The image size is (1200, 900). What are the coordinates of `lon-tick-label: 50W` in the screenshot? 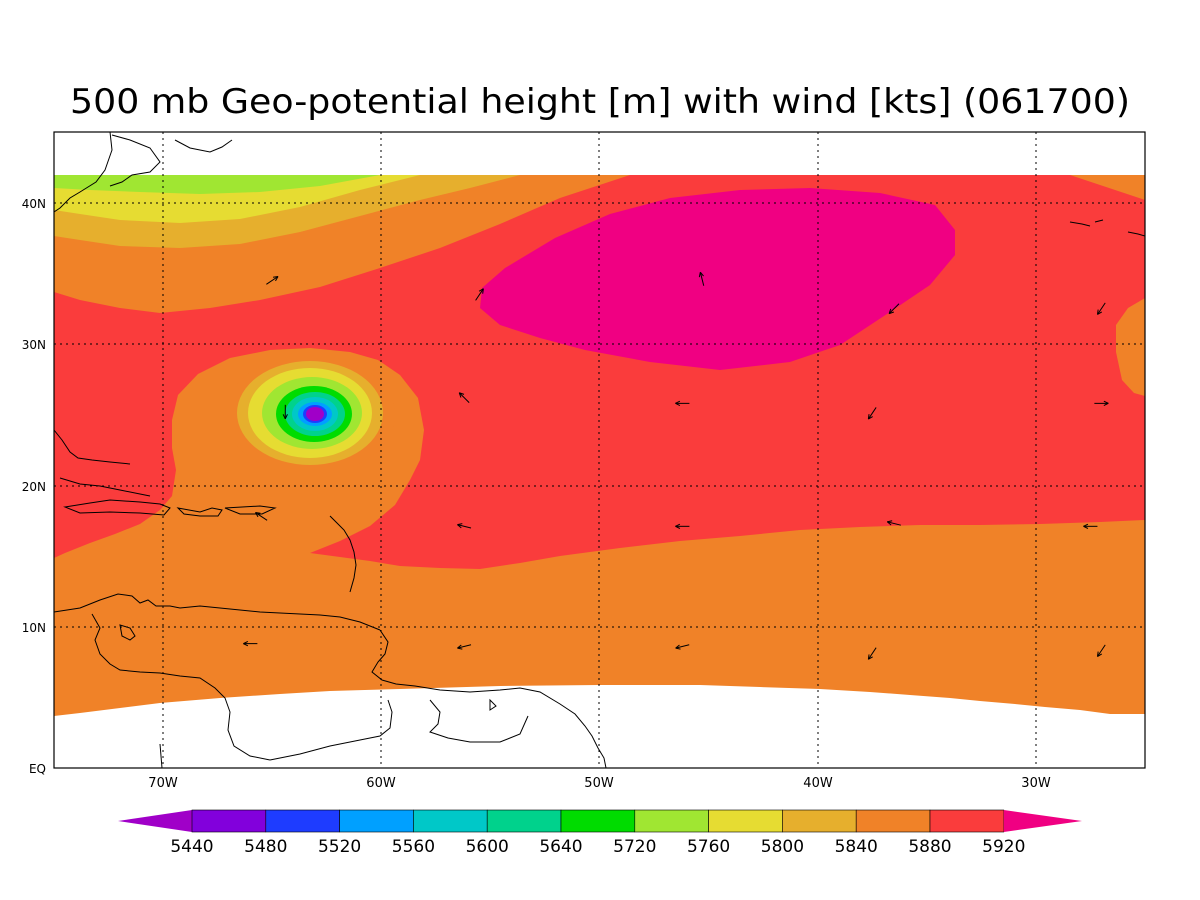 It's located at (599, 783).